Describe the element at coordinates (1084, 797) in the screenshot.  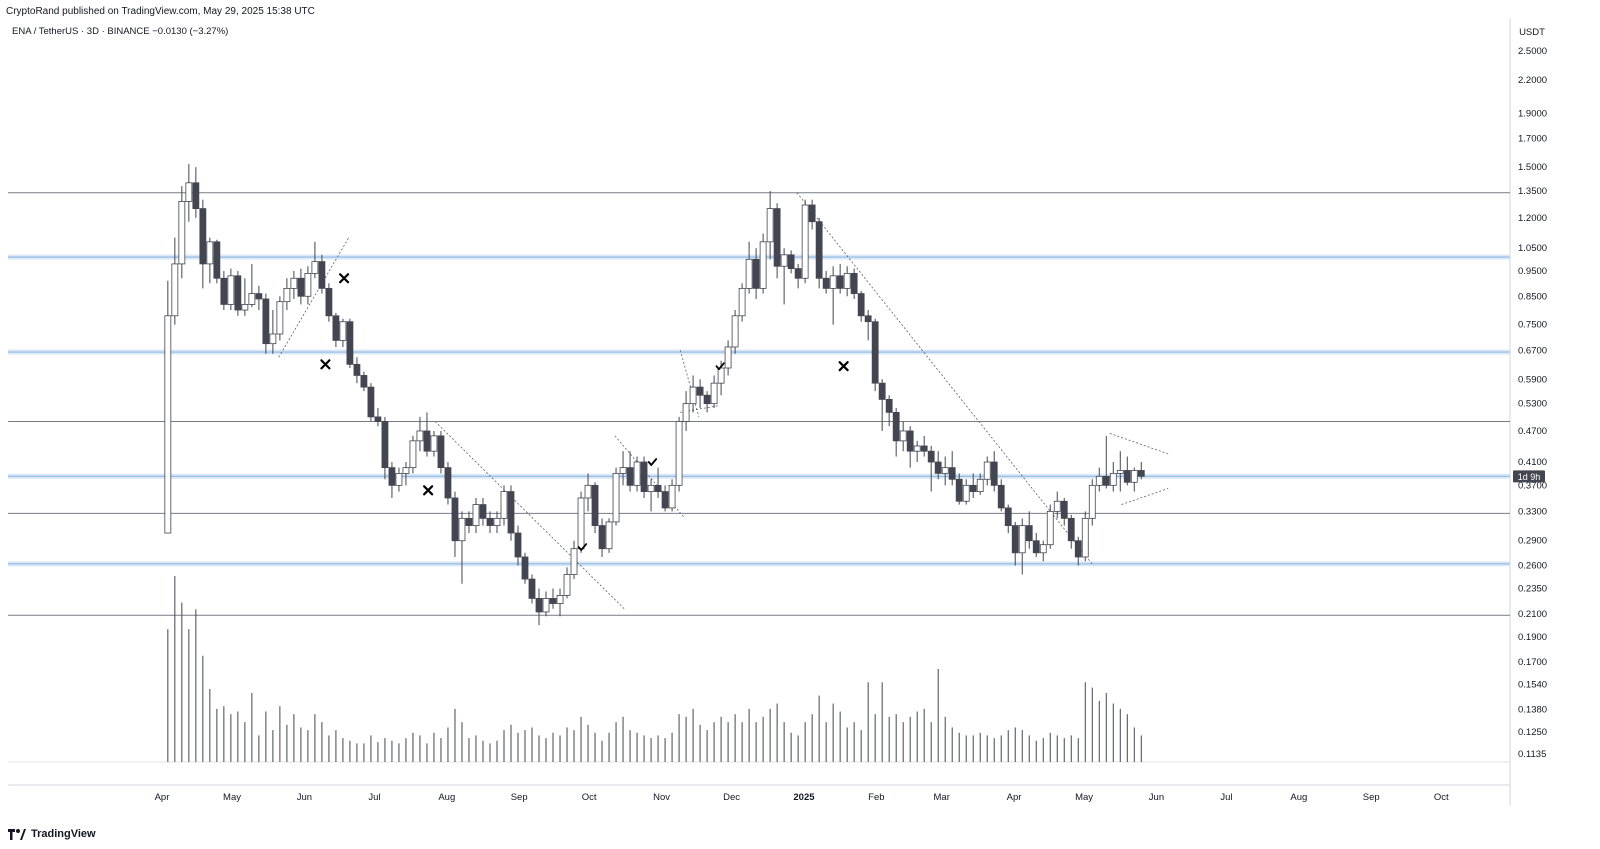
I see `x-tick-label: May` at that location.